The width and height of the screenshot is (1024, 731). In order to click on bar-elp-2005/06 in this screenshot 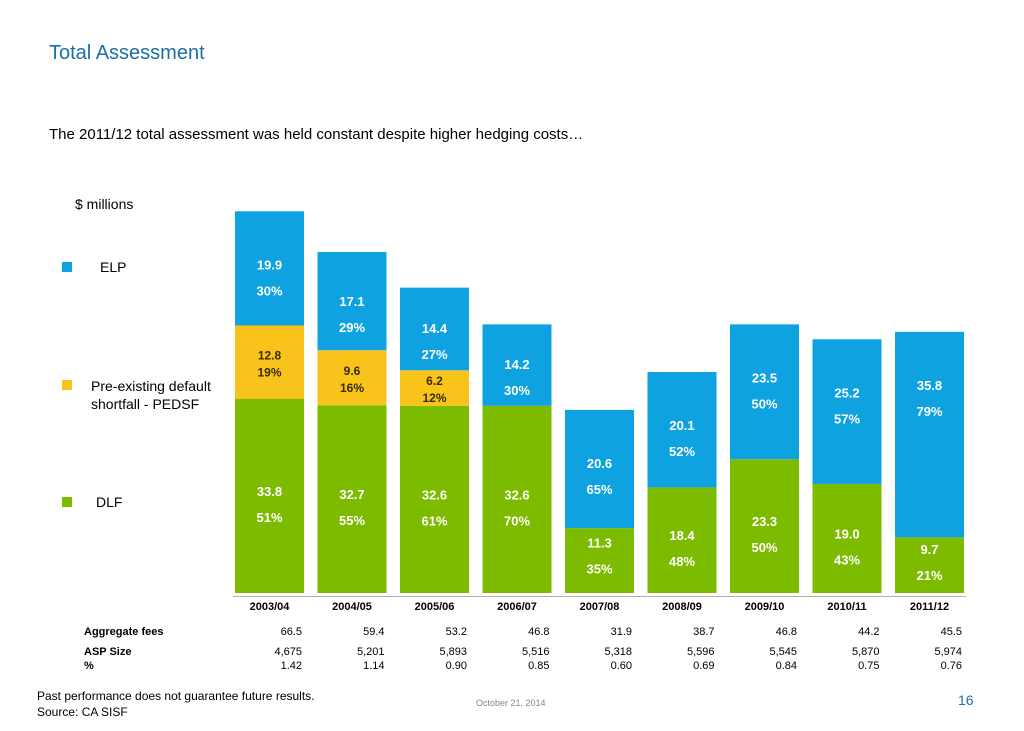, I will do `click(434, 329)`.